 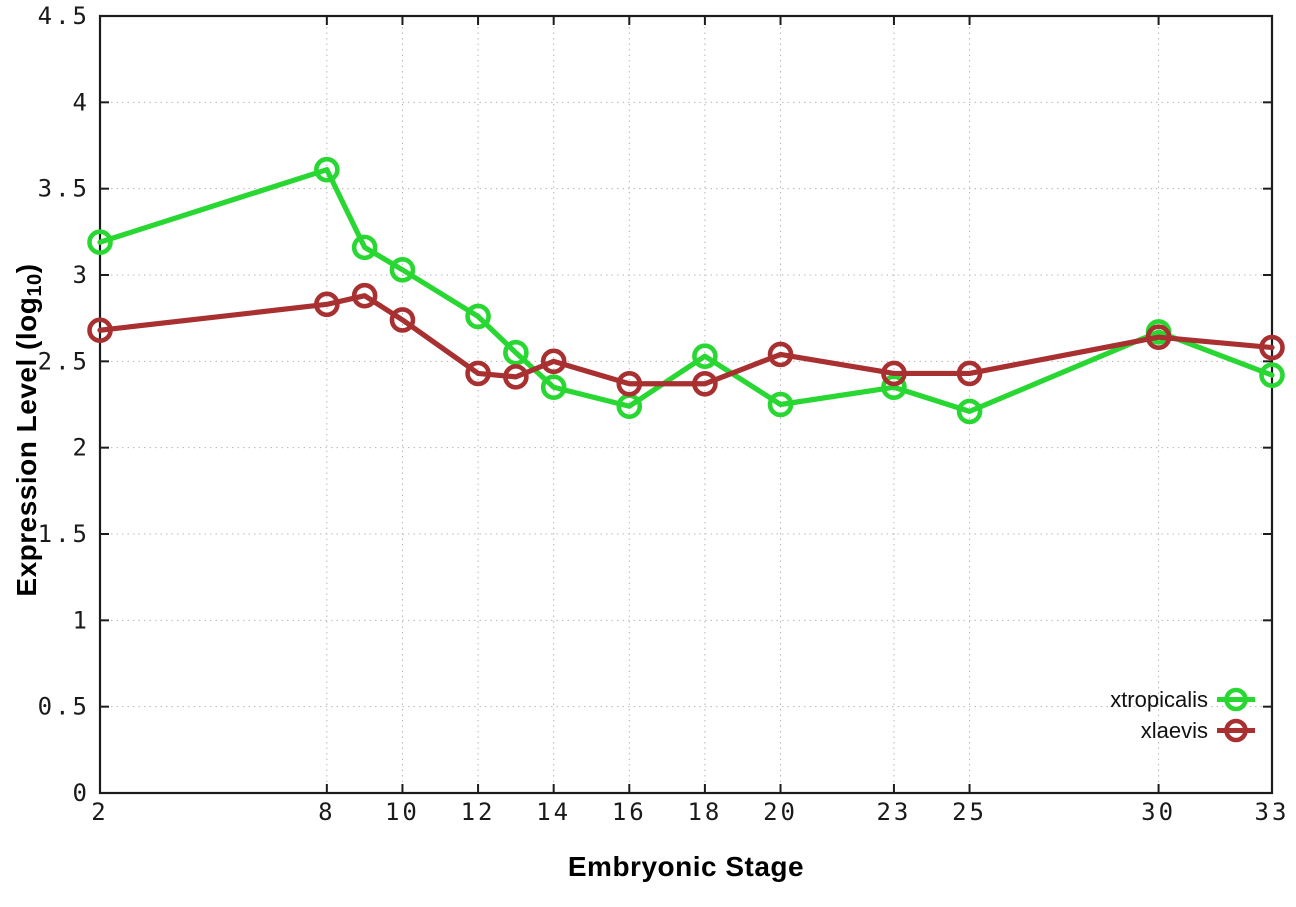 I want to click on x-tick-label: 12, so click(x=478, y=812).